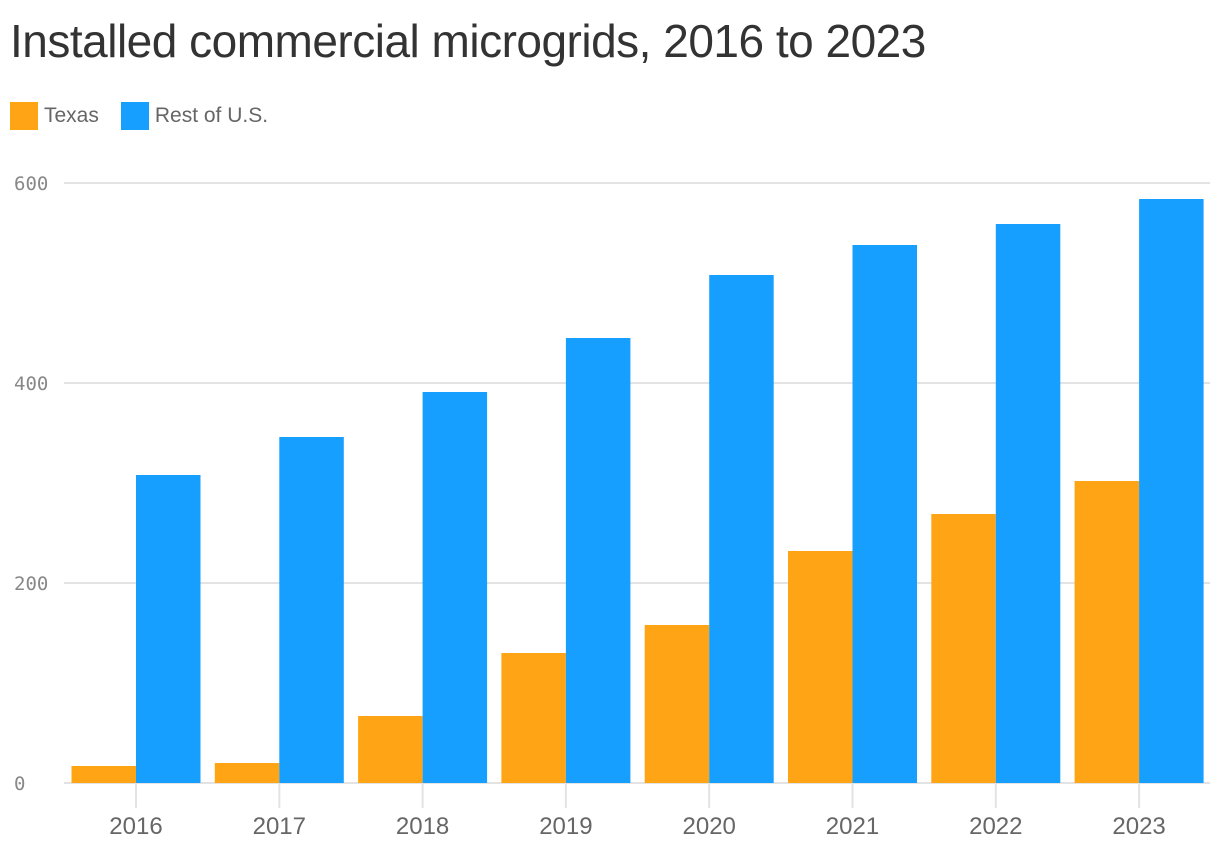 The height and width of the screenshot is (858, 1220). Describe the element at coordinates (1107, 632) in the screenshot. I see `bar-texas-2023` at that location.